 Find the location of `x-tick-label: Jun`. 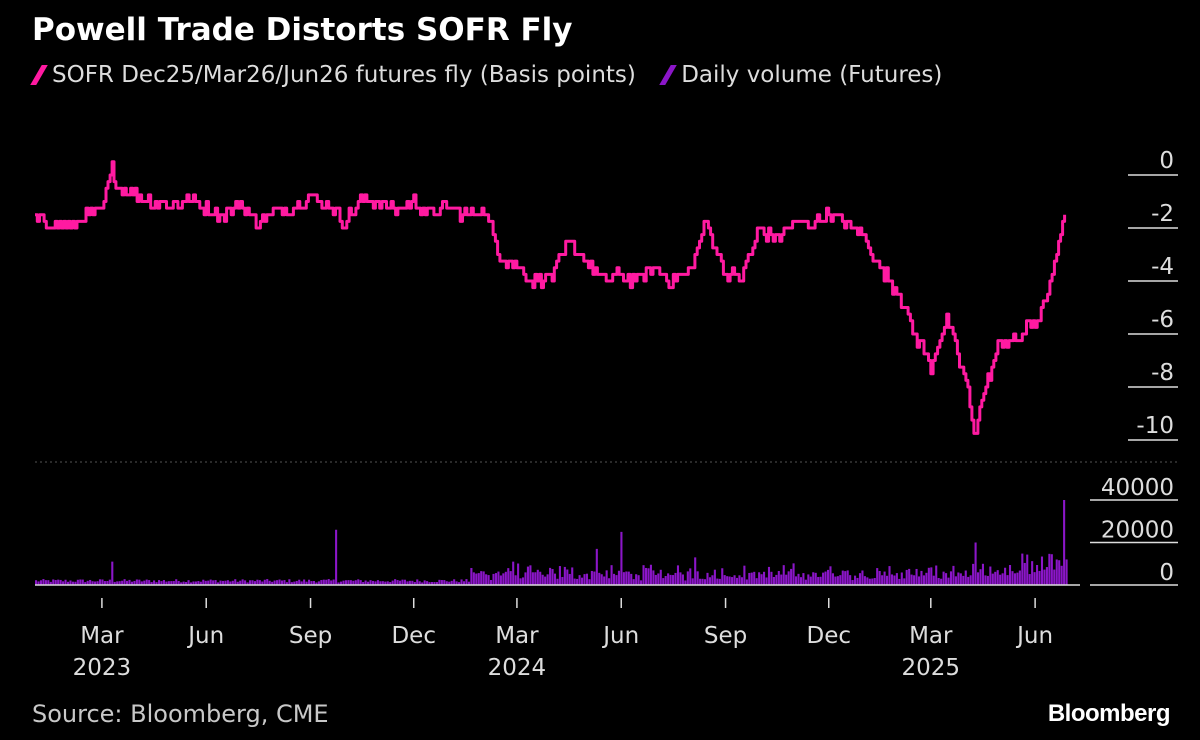

x-tick-label: Jun is located at coordinates (620, 636).